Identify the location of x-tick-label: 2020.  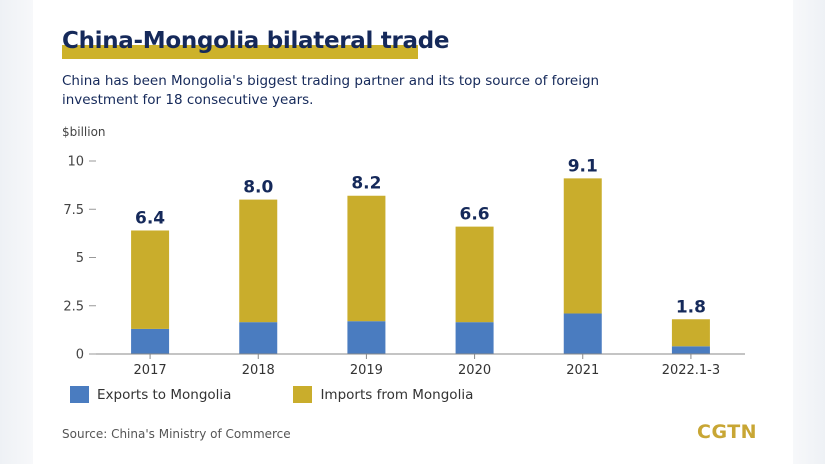
(474, 370).